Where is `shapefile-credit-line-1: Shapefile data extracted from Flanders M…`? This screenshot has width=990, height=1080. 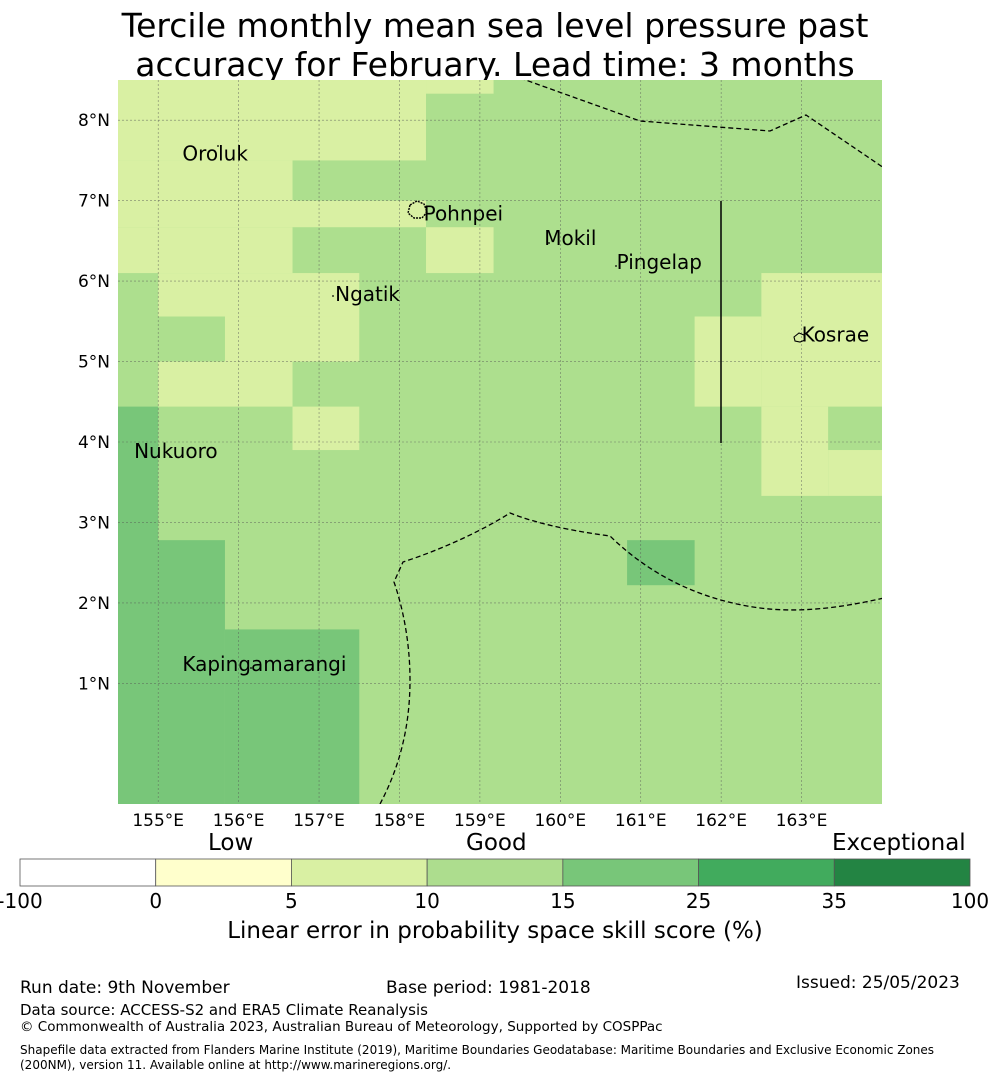 shapefile-credit-line-1: Shapefile data extracted from Flanders M… is located at coordinates (477, 1050).